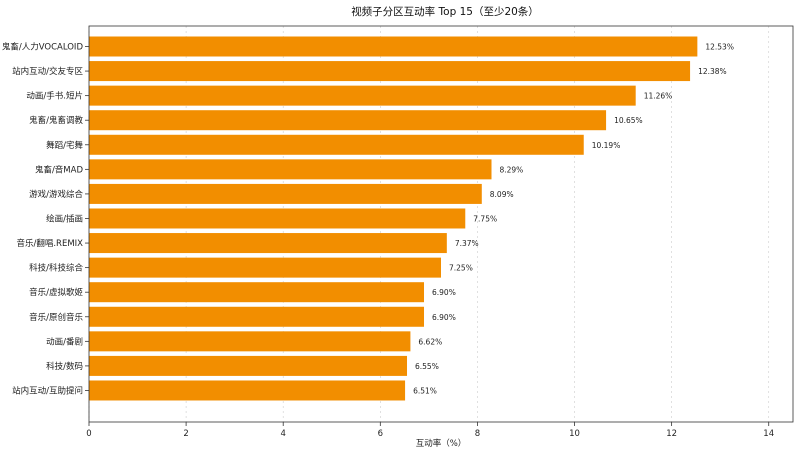 The height and width of the screenshot is (455, 800). What do you see at coordinates (467, 243) in the screenshot?
I see `data-label: 7.37%` at bounding box center [467, 243].